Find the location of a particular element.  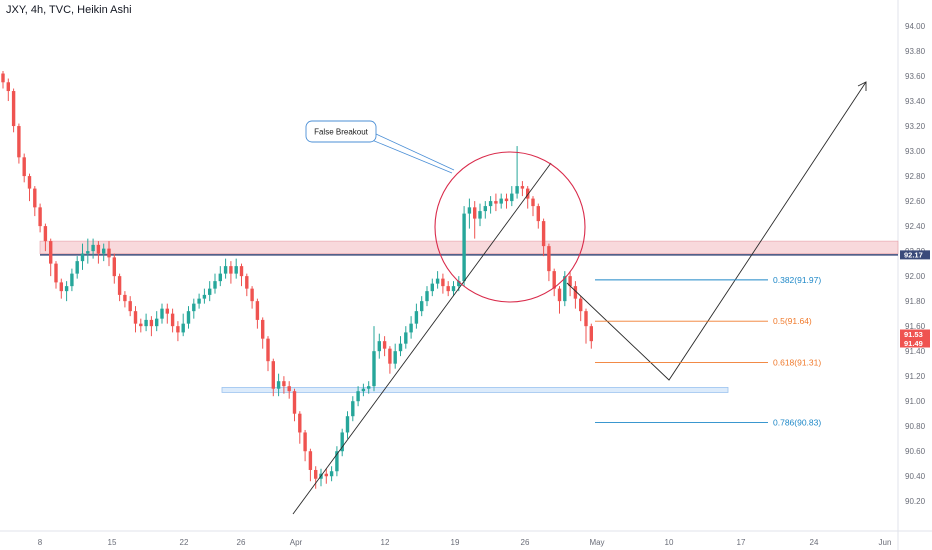

support-zone is located at coordinates (475, 390).